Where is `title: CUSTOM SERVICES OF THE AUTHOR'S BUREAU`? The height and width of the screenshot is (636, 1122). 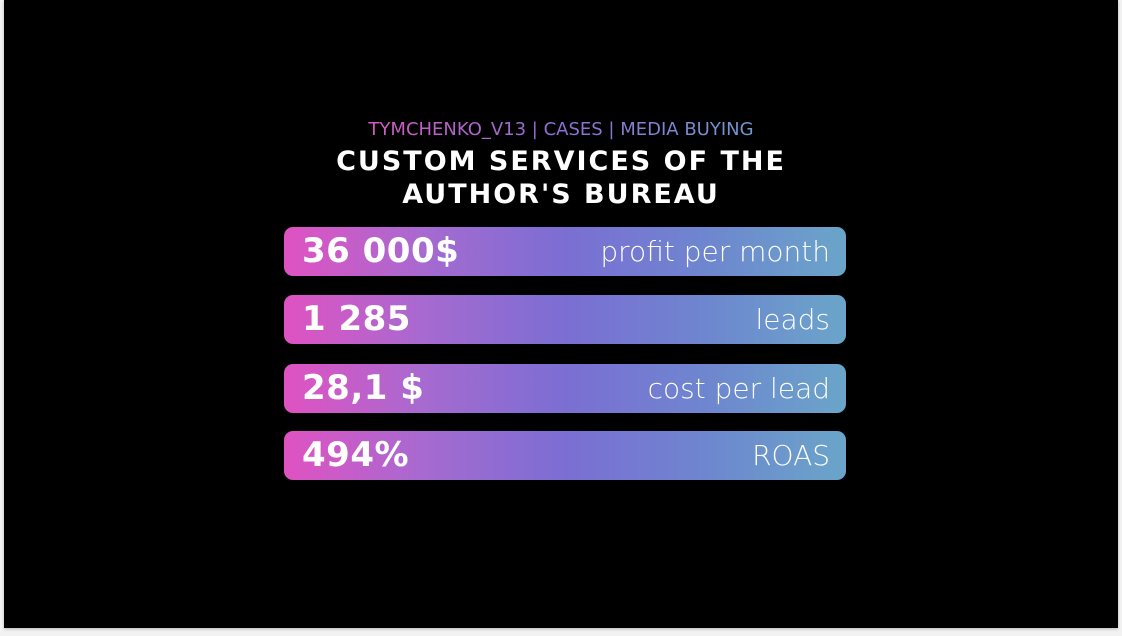 title: CUSTOM SERVICES OF THE AUTHOR'S BUREAU is located at coordinates (561, 178).